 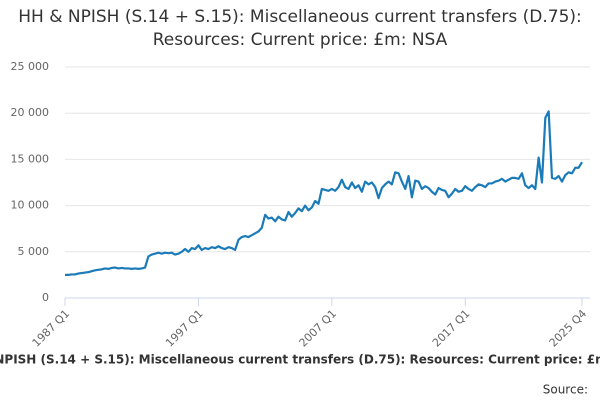 I want to click on y-tick-label: 10 000, so click(x=30, y=205).